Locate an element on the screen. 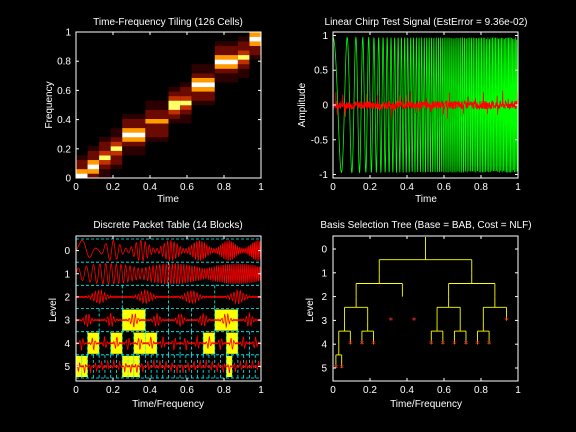  tree-ytick-label: 3 is located at coordinates (324, 321).